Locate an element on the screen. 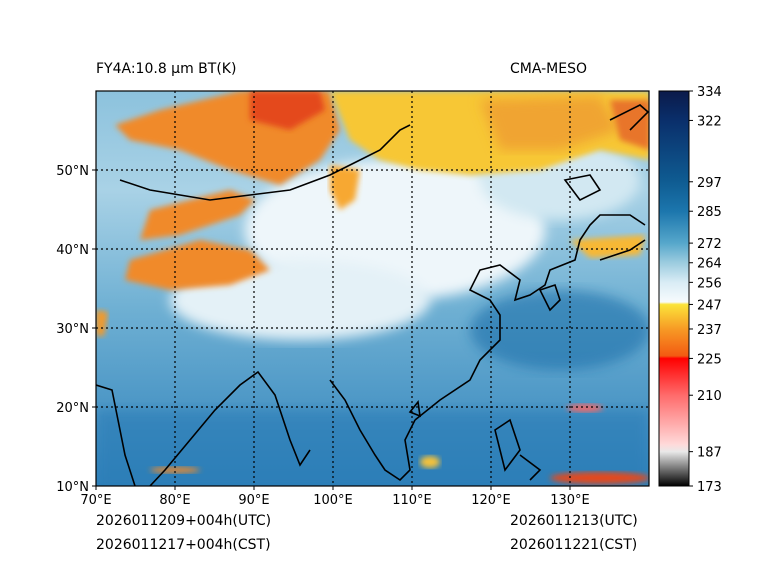  lat-tick-label: 40°N is located at coordinates (72, 250).